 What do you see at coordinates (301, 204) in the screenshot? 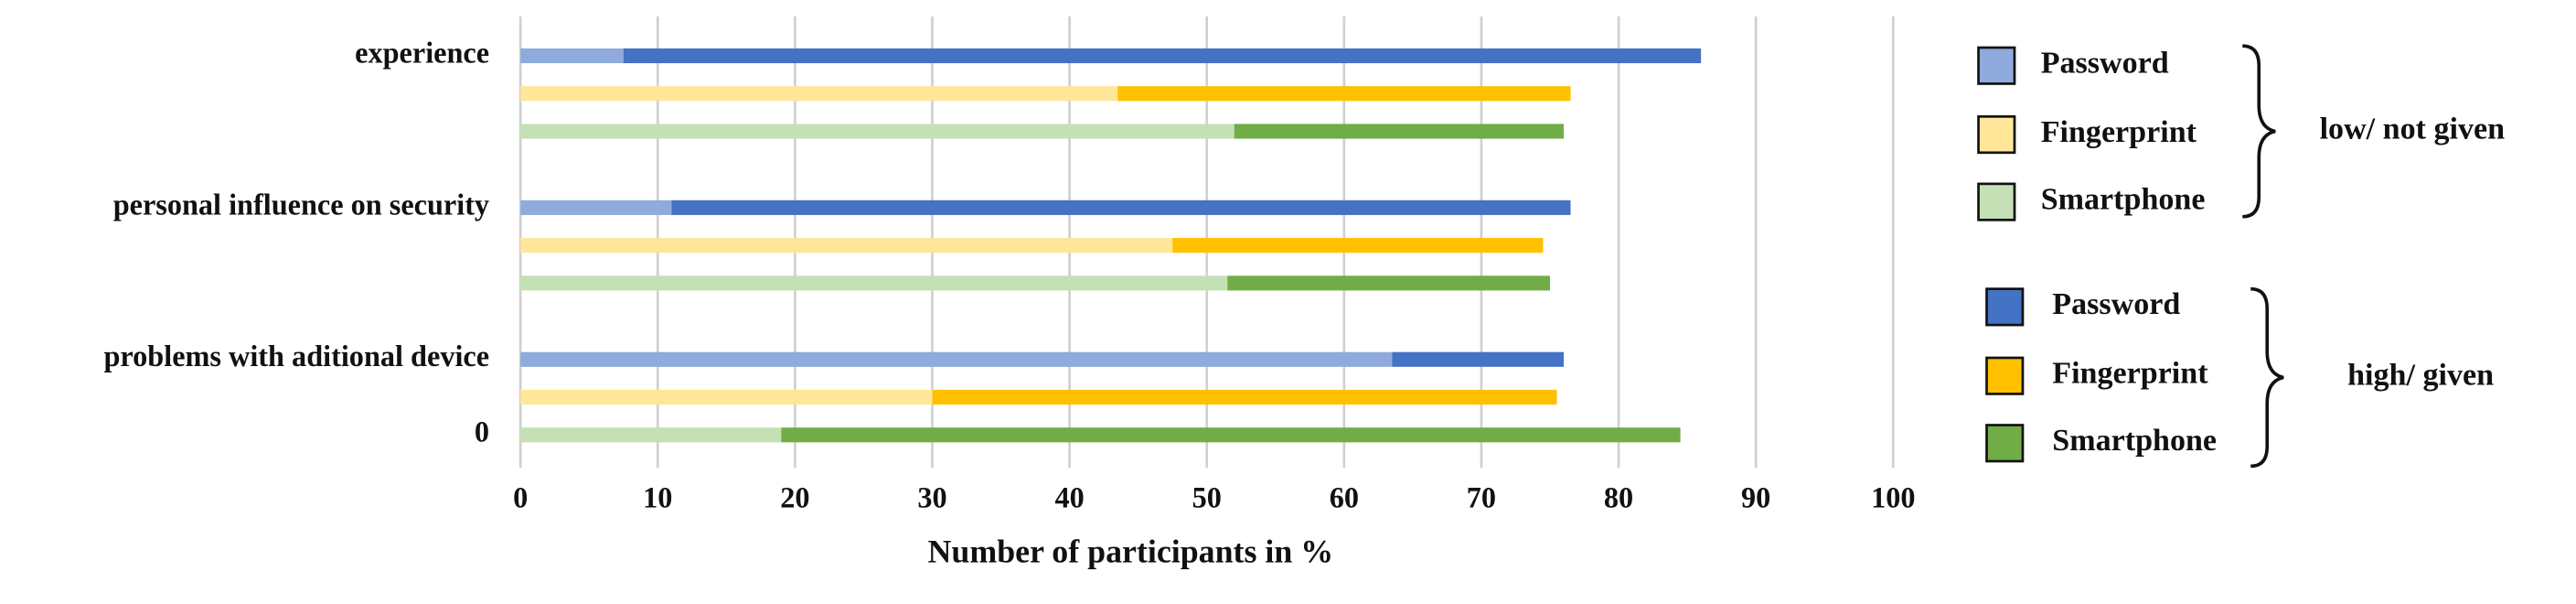
I see `y-tick-label: personal influence on security` at bounding box center [301, 204].